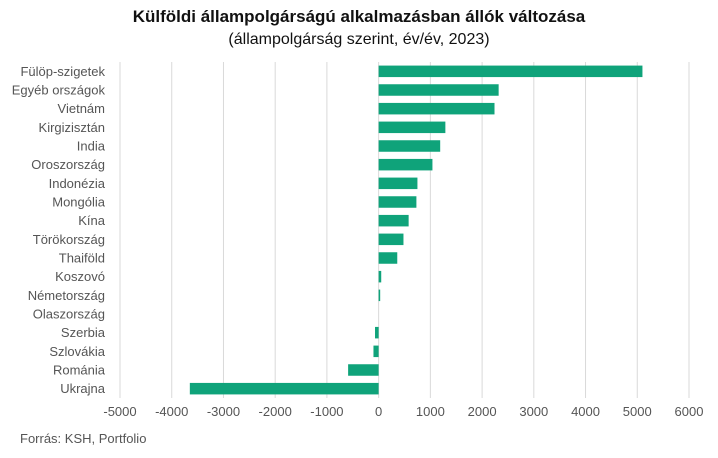 The width and height of the screenshot is (718, 458). Describe the element at coordinates (171, 411) in the screenshot. I see `x-tick-label: -4000` at that location.